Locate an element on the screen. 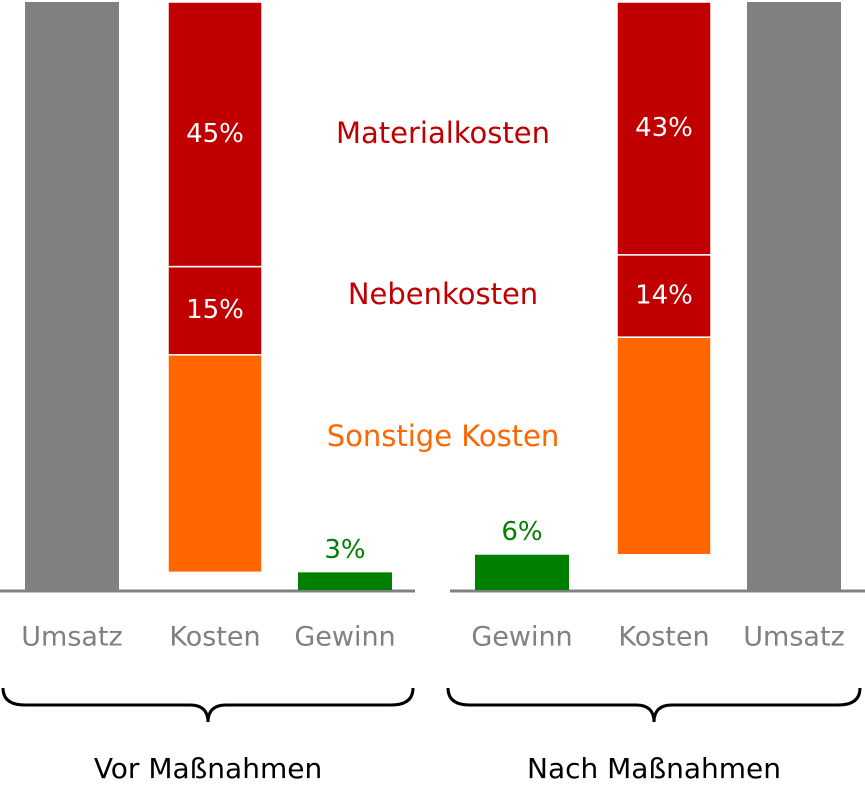 This screenshot has height=799, width=865. value-label: 45% is located at coordinates (215, 134).